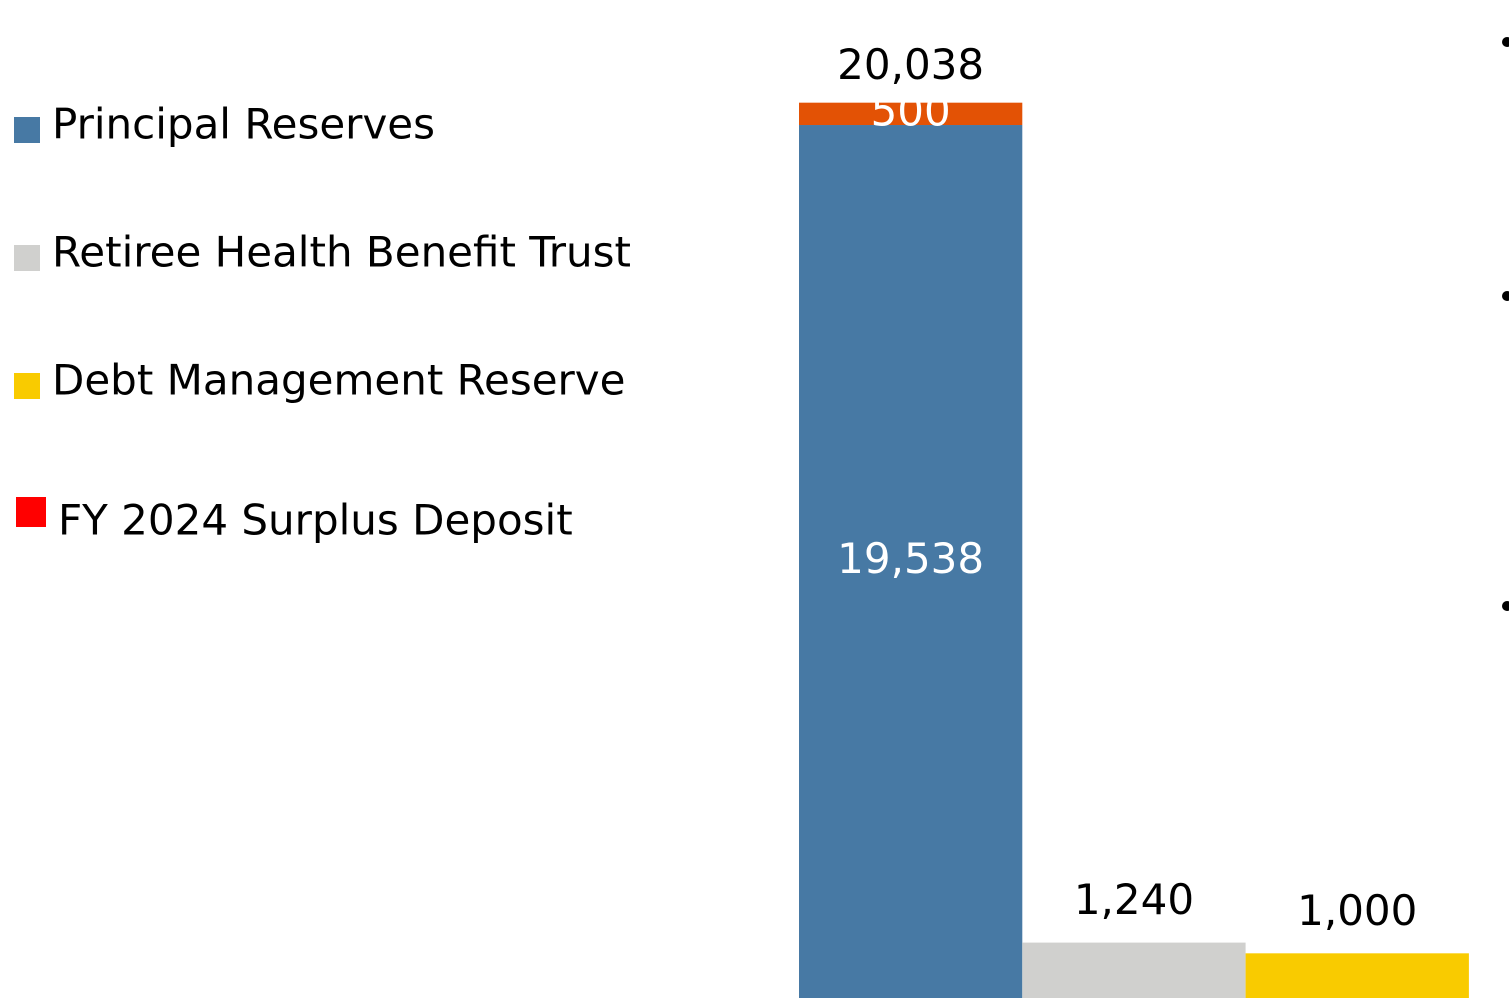 This screenshot has width=1509, height=998. I want to click on legend-label: Retiree Health Benefit Trust, so click(341, 252).